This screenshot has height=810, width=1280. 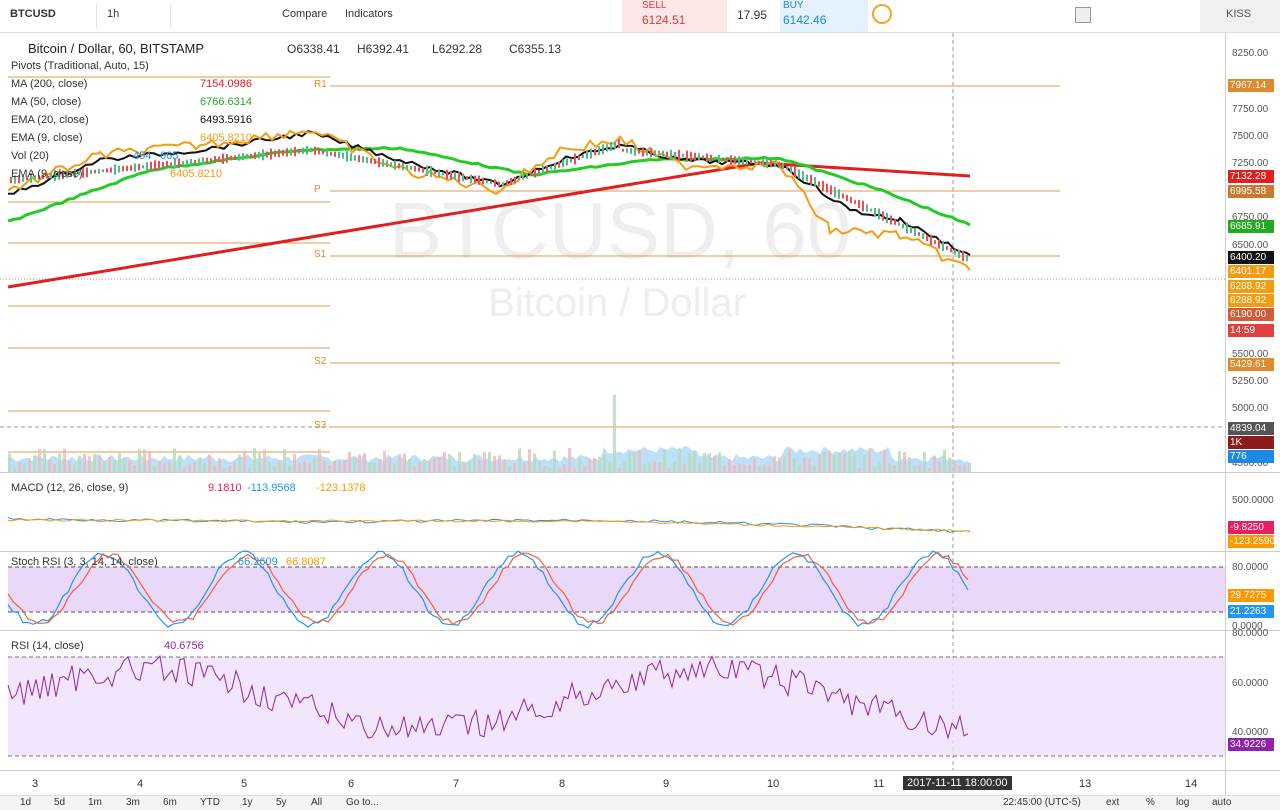 I want to click on time-label: 4, so click(x=140, y=784).